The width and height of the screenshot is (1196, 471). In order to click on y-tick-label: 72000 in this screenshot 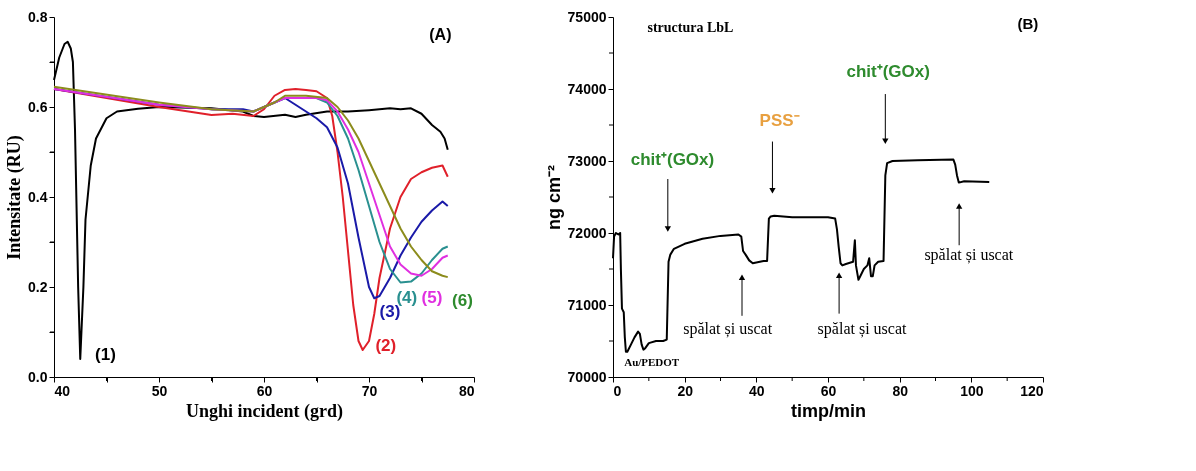, I will do `click(587, 232)`.